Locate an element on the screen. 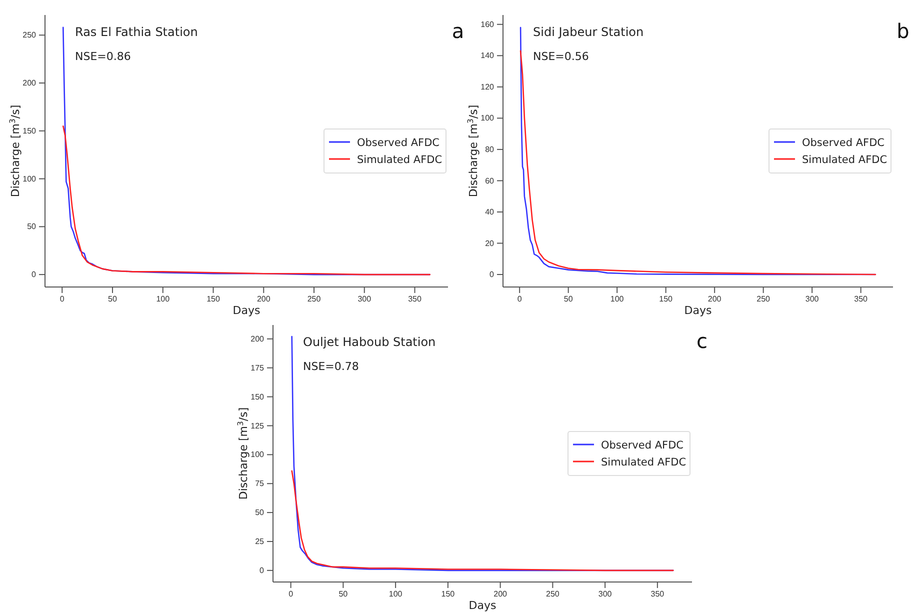 This screenshot has height=612, width=914. text: a is located at coordinates (458, 31).